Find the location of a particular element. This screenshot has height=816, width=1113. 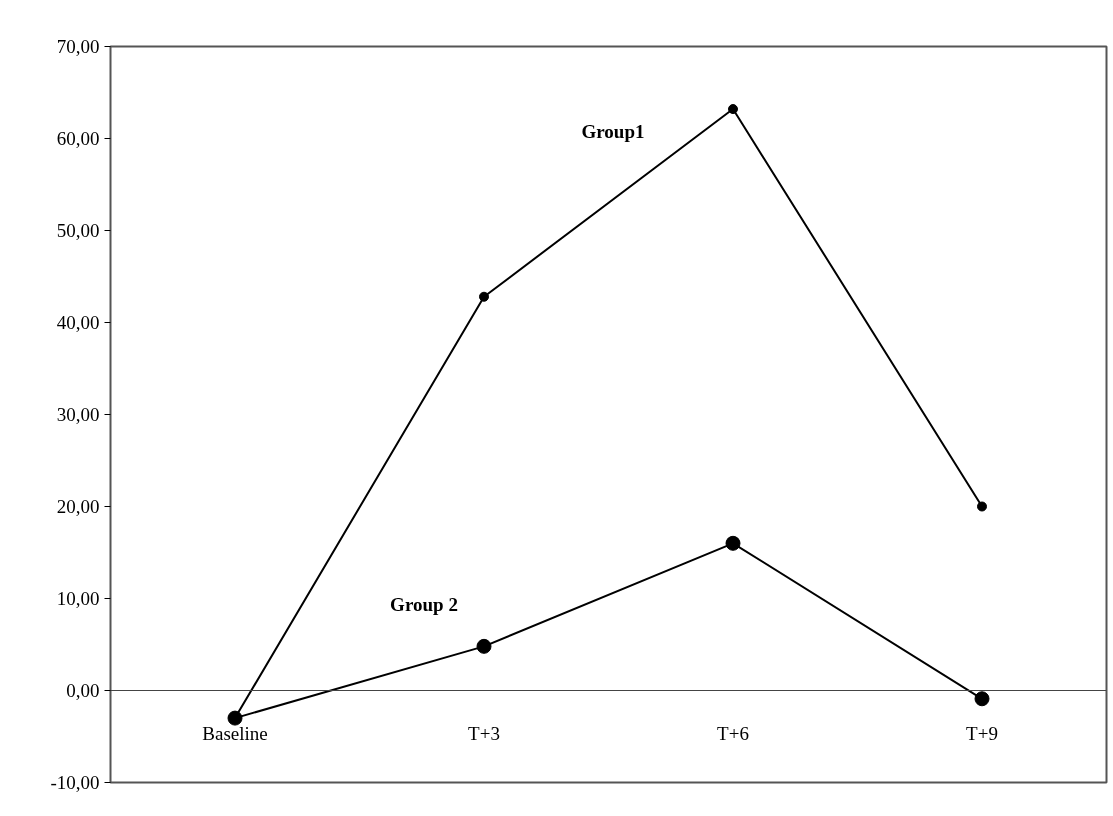

y-tick-label: 10,00 is located at coordinates (78, 598).